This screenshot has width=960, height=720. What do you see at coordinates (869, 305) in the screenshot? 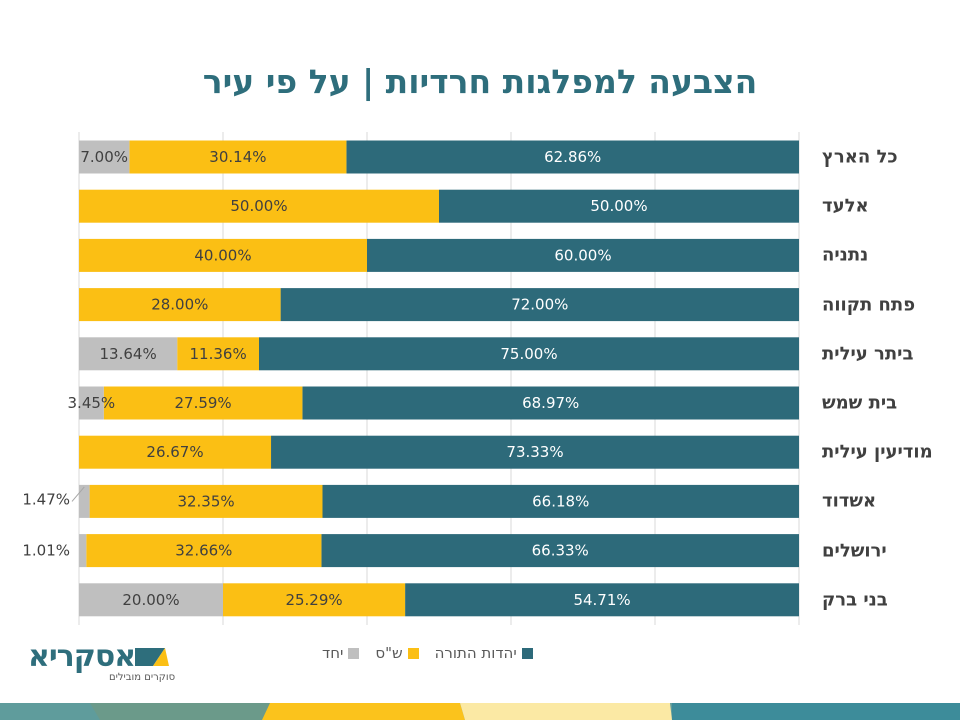
I see `category-label: פתח תקווה` at bounding box center [869, 305].